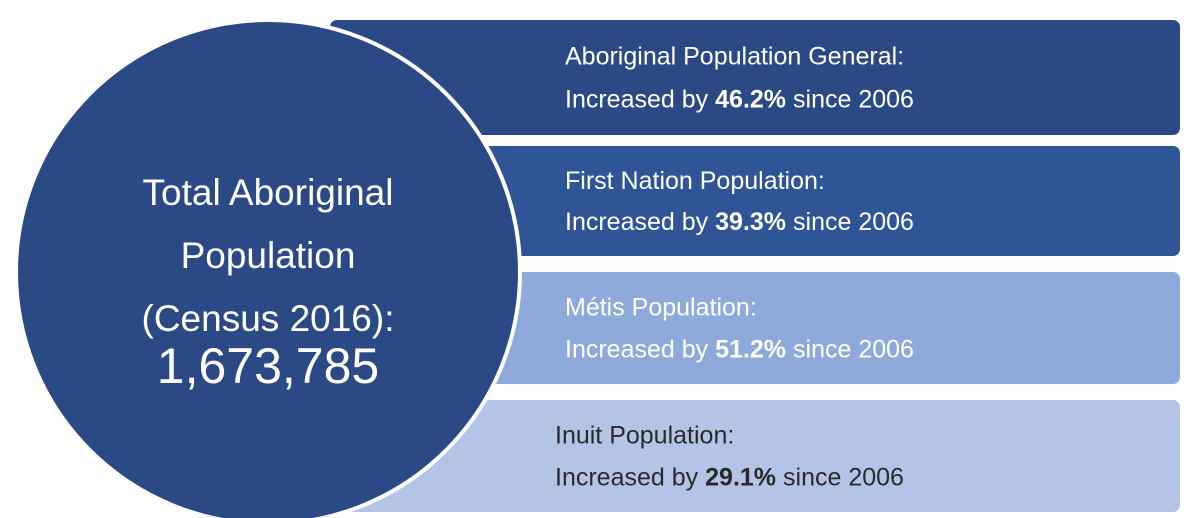  Describe the element at coordinates (750, 99) in the screenshot. I see `item-percent: 46.2%` at that location.